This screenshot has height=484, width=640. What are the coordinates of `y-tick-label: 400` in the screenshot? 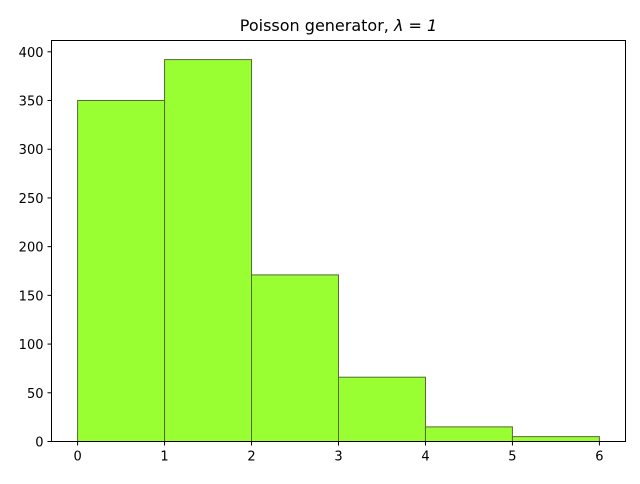 It's located at (31, 53).